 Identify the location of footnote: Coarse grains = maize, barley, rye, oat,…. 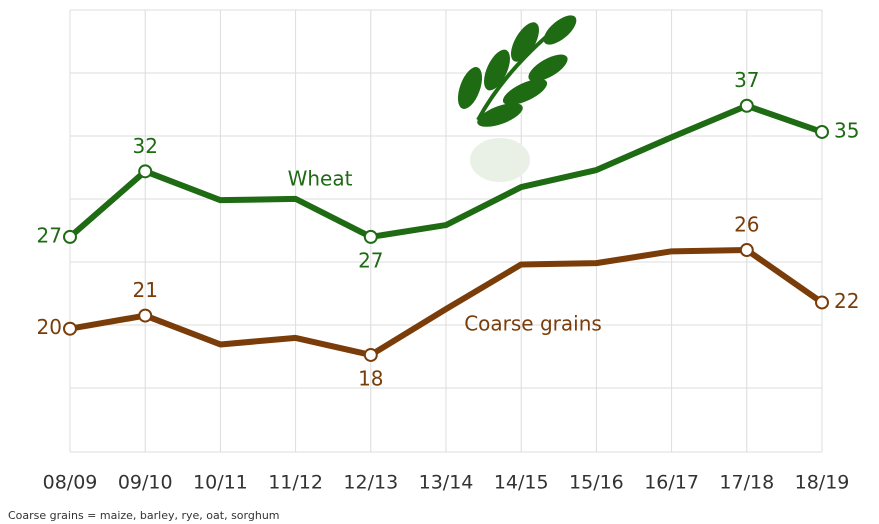
(144, 515).